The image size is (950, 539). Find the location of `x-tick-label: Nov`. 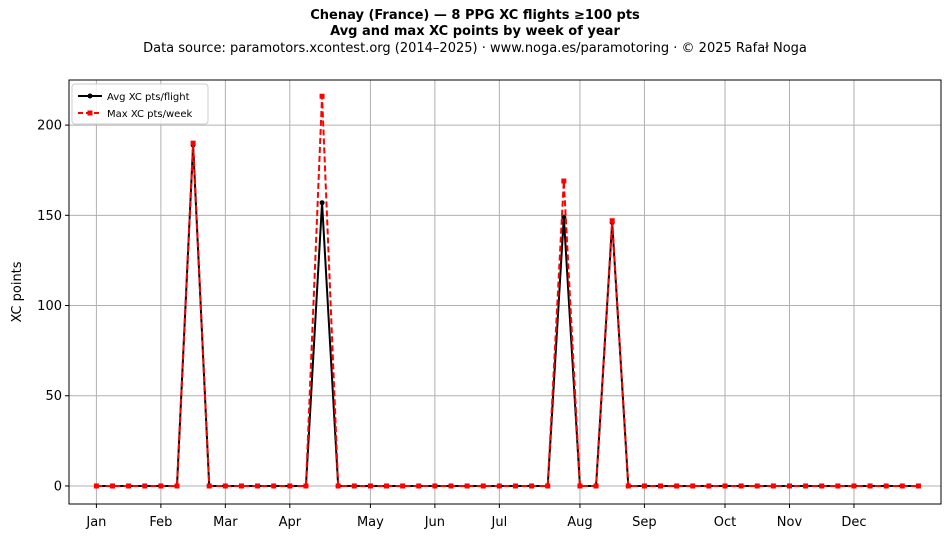

x-tick-label: Nov is located at coordinates (790, 522).